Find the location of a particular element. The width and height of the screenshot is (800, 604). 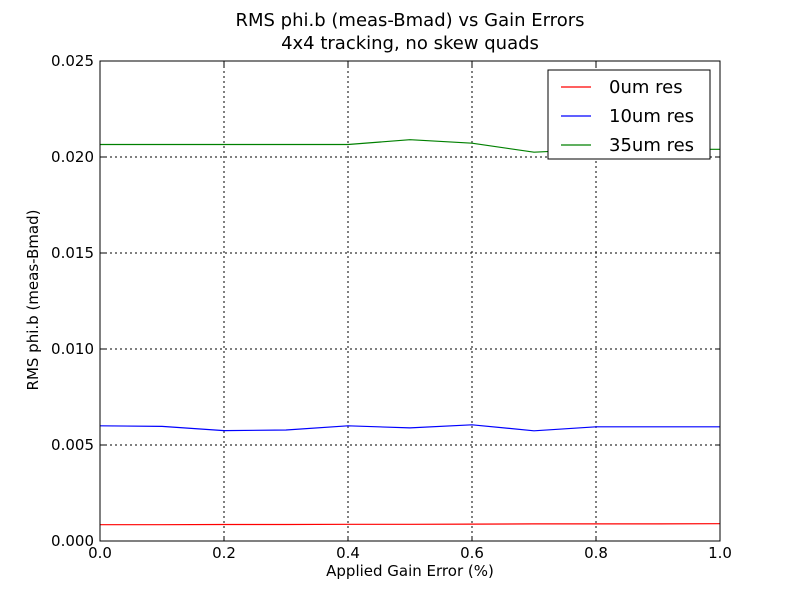

y-tick-label: 0.015 is located at coordinates (72, 253).